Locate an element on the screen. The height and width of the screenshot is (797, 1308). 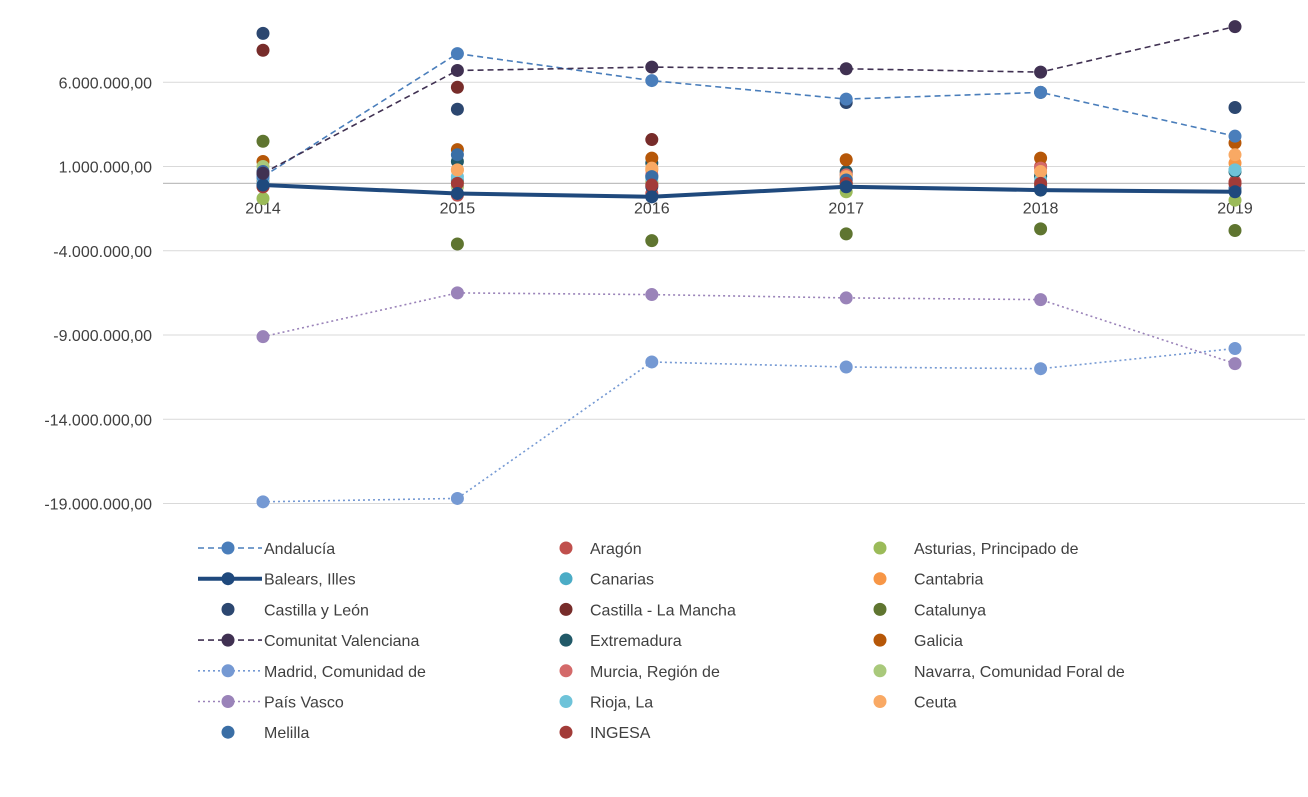
legend-item-andalucia: Andalucía is located at coordinates (266, 549).